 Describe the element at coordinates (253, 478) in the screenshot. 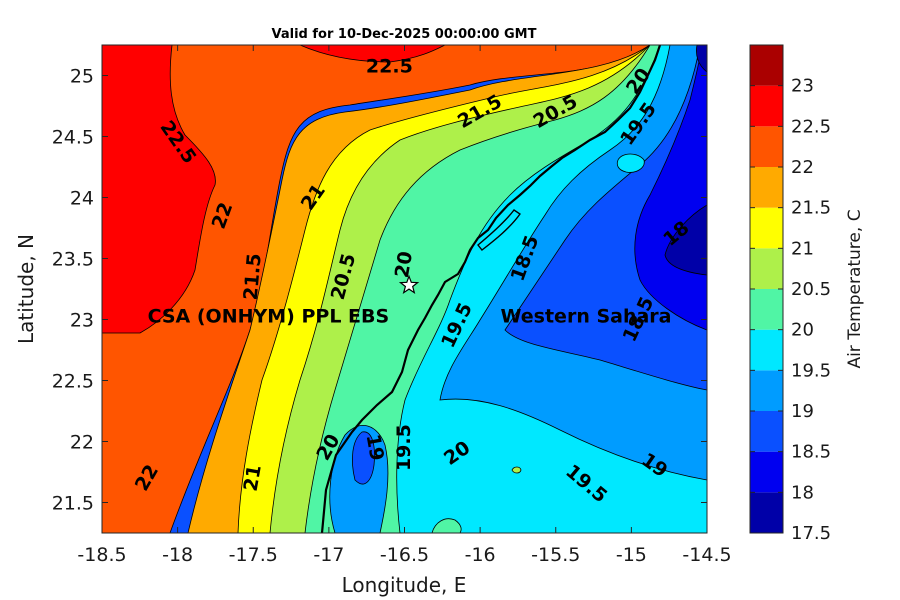

I see `contour-label: 21` at that location.